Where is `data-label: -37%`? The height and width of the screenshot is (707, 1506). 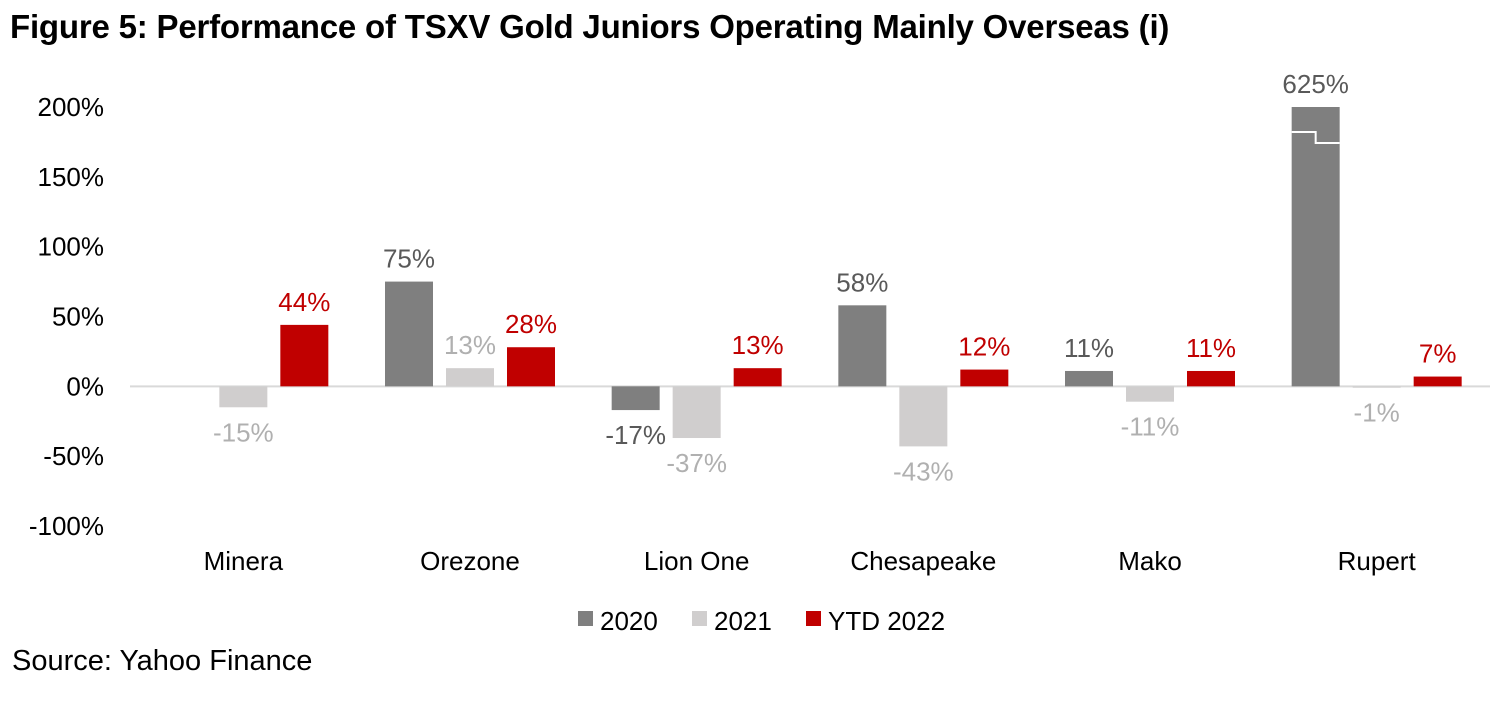 data-label: -37% is located at coordinates (696, 463).